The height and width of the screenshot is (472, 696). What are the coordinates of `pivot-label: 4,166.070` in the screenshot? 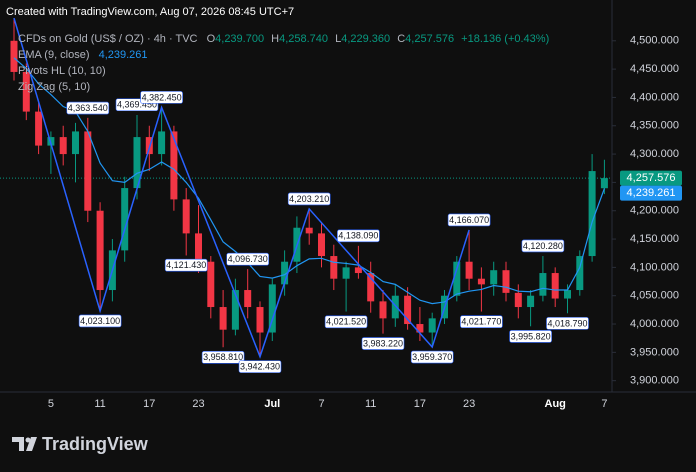 It's located at (469, 220).